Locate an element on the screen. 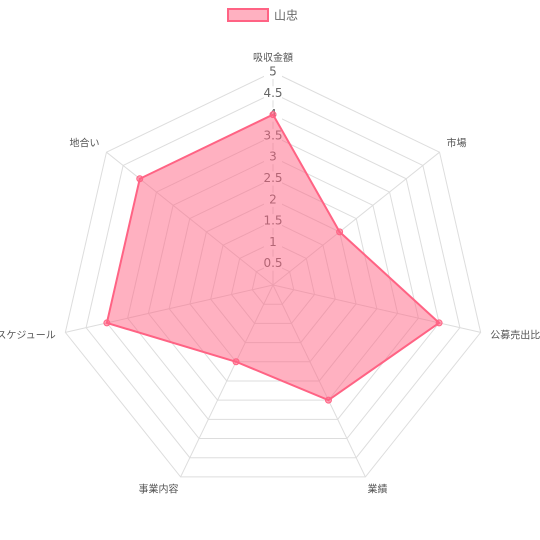 The image size is (540, 540). category-label: スケジュール is located at coordinates (28, 336).